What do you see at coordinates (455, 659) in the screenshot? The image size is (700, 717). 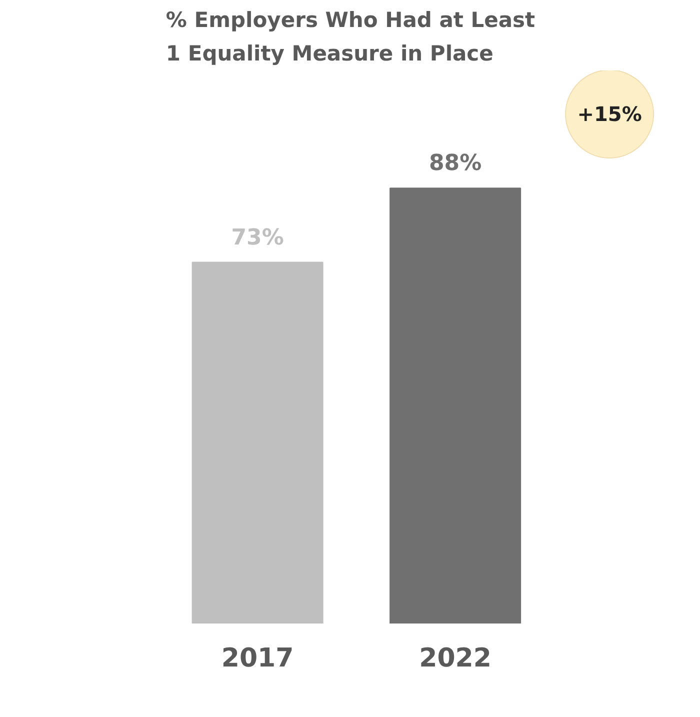 I see `x-tick-label: 2022` at bounding box center [455, 659].